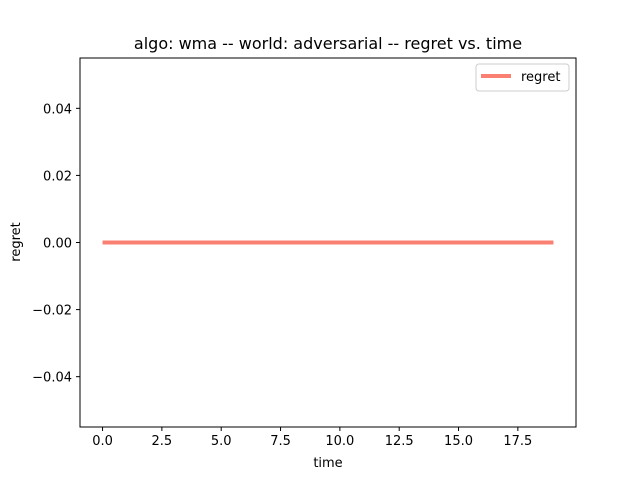 The image size is (640, 480). What do you see at coordinates (221, 441) in the screenshot?
I see `x-tick-label: 5.0` at bounding box center [221, 441].